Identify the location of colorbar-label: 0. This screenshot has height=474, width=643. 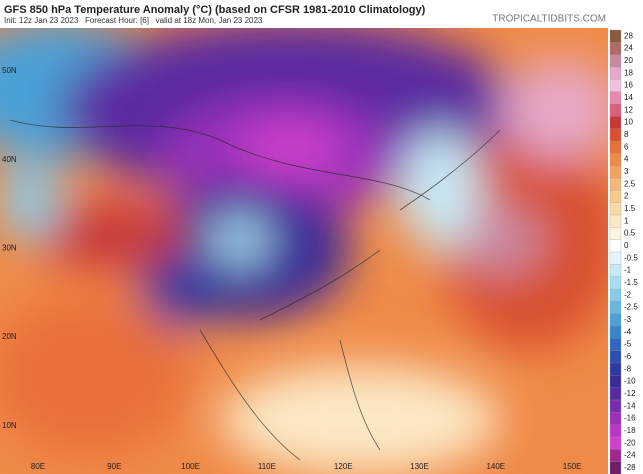
(626, 245).